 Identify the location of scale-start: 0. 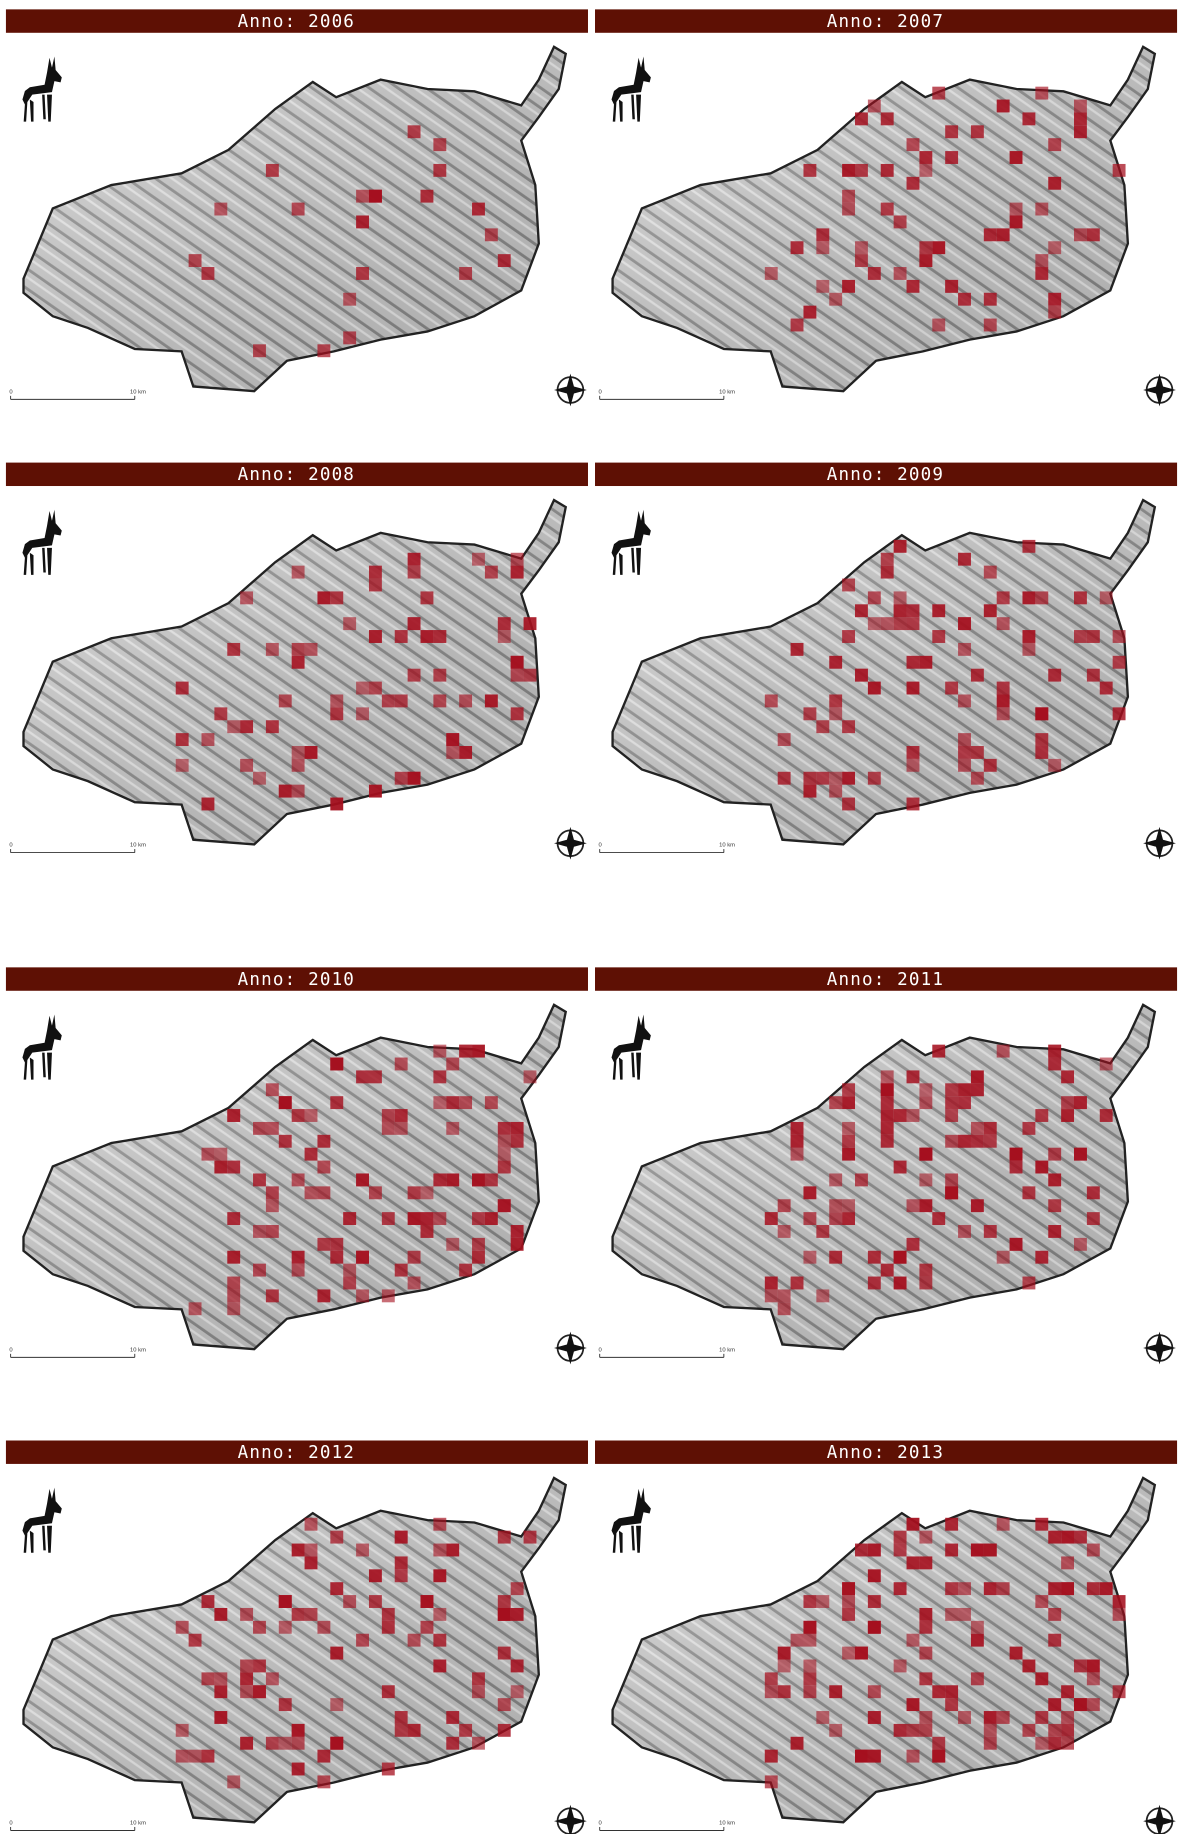
(11, 1824).